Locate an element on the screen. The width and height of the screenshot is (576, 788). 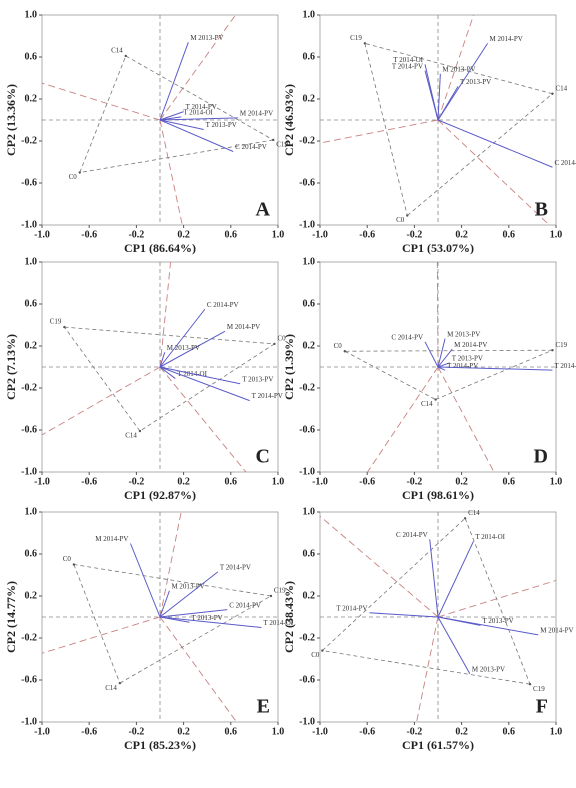
panel-letter: A is located at coordinates (263, 210).